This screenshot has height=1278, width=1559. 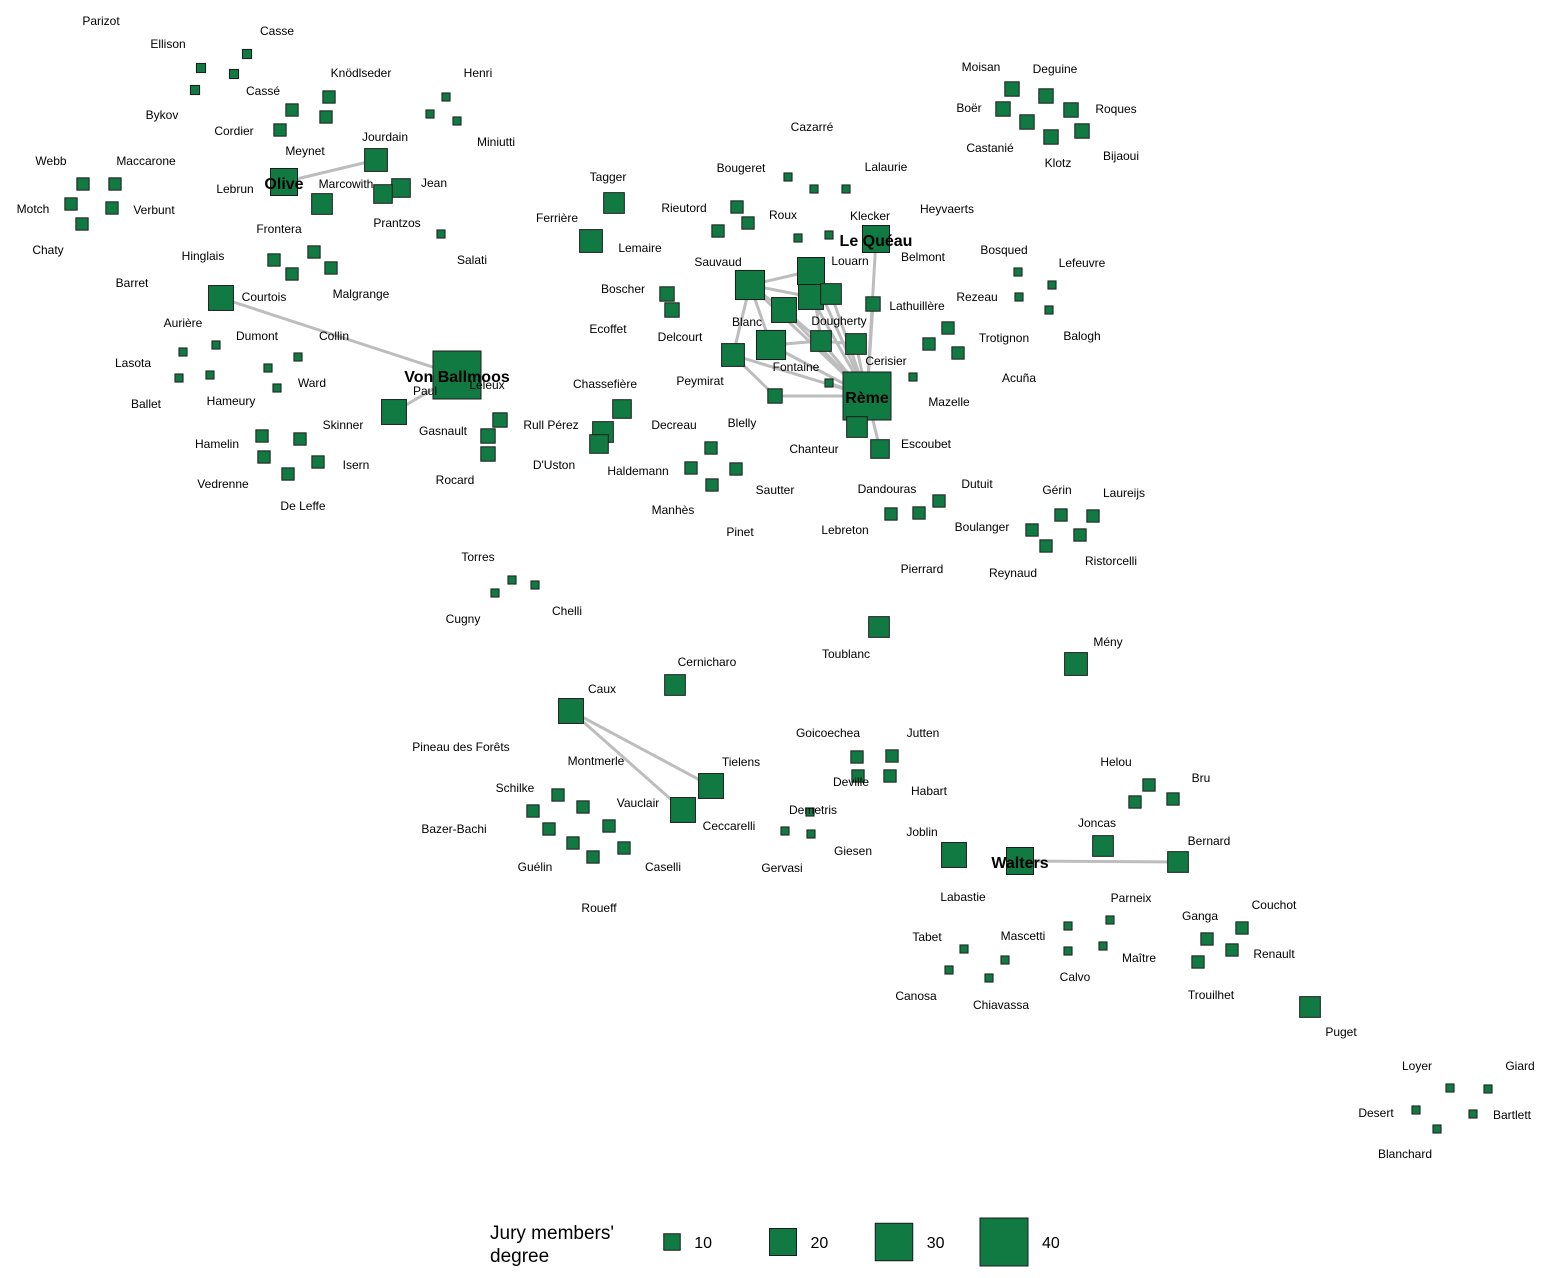 What do you see at coordinates (146, 161) in the screenshot?
I see `node-label: Maccarone` at bounding box center [146, 161].